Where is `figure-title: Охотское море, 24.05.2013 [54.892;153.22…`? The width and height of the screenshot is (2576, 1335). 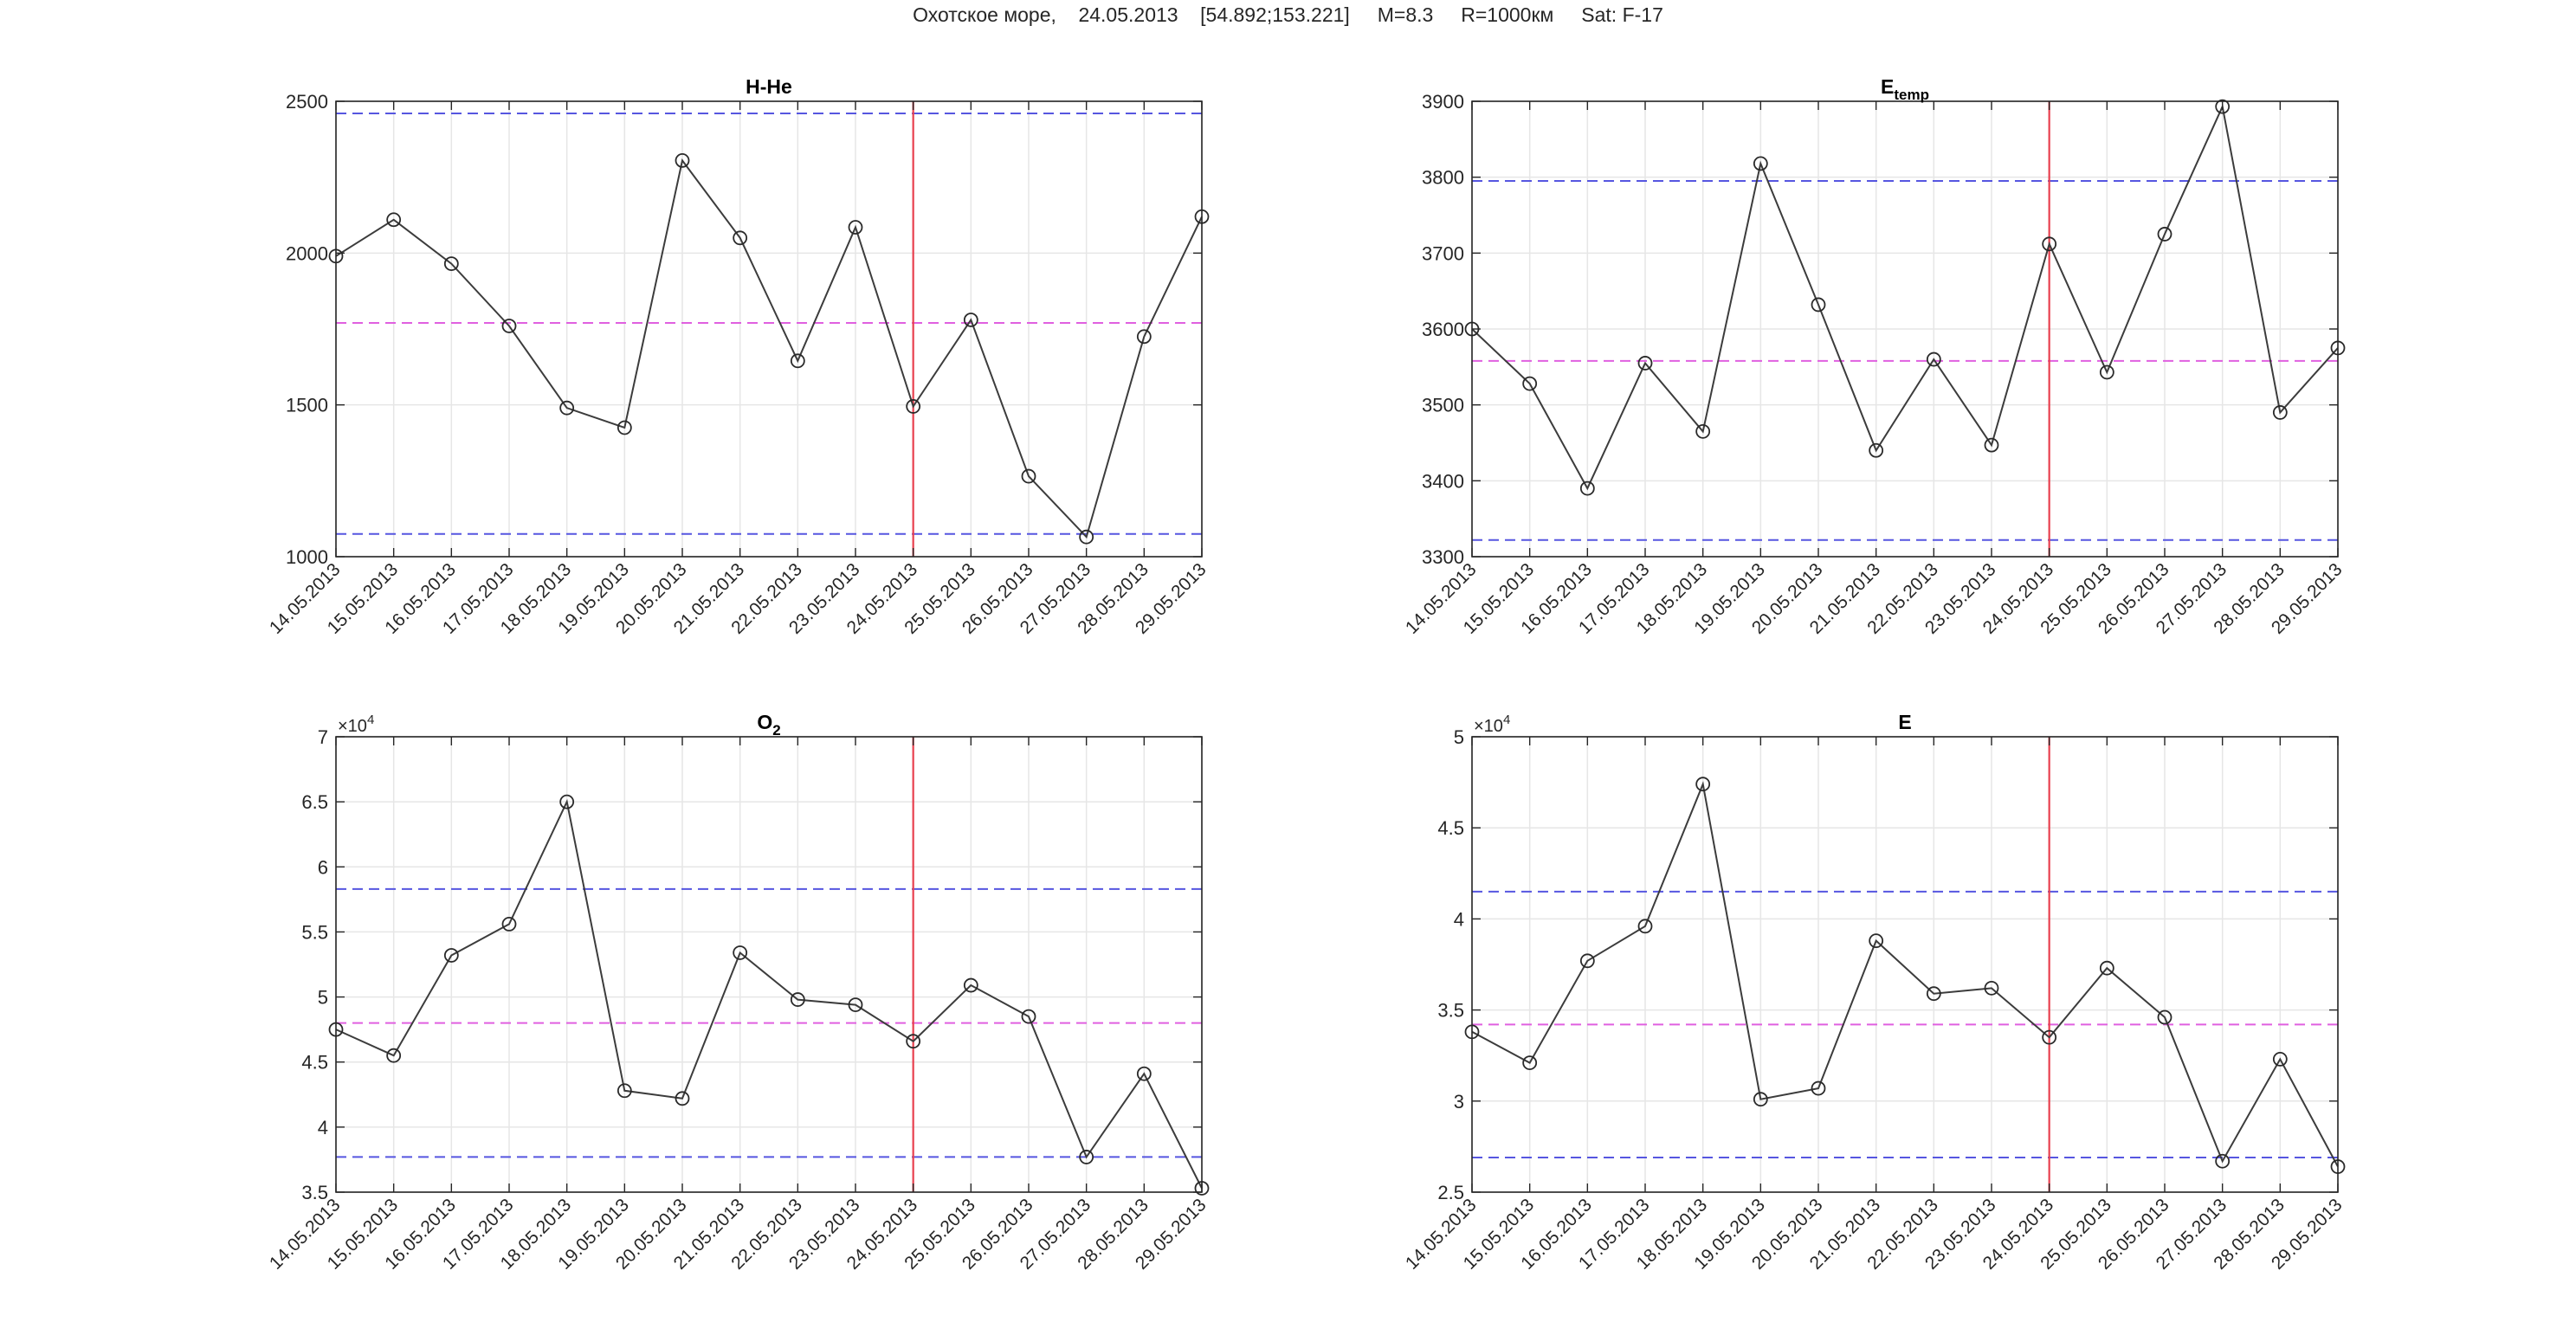 figure-title: Охотское море, 24.05.2013 [54.892;153.22… is located at coordinates (1288, 14).